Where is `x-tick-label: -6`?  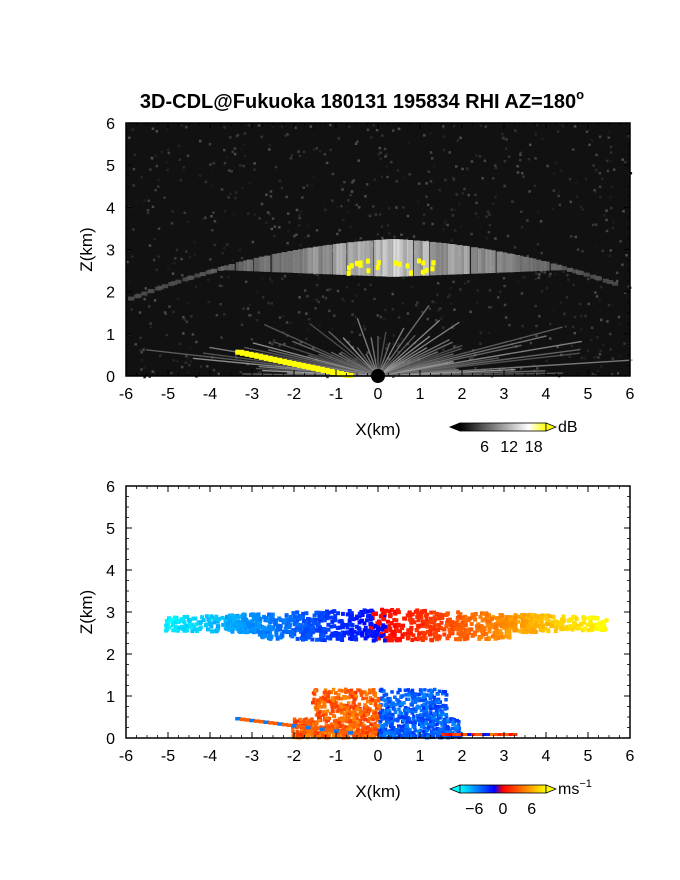
x-tick-label: -6 is located at coordinates (126, 756).